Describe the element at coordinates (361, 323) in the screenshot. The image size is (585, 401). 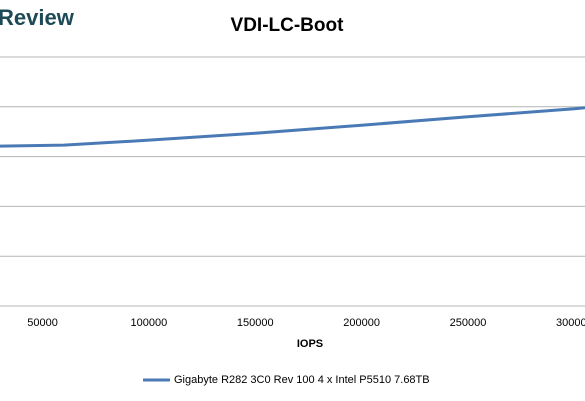
I see `x-tick-label: 200000` at that location.